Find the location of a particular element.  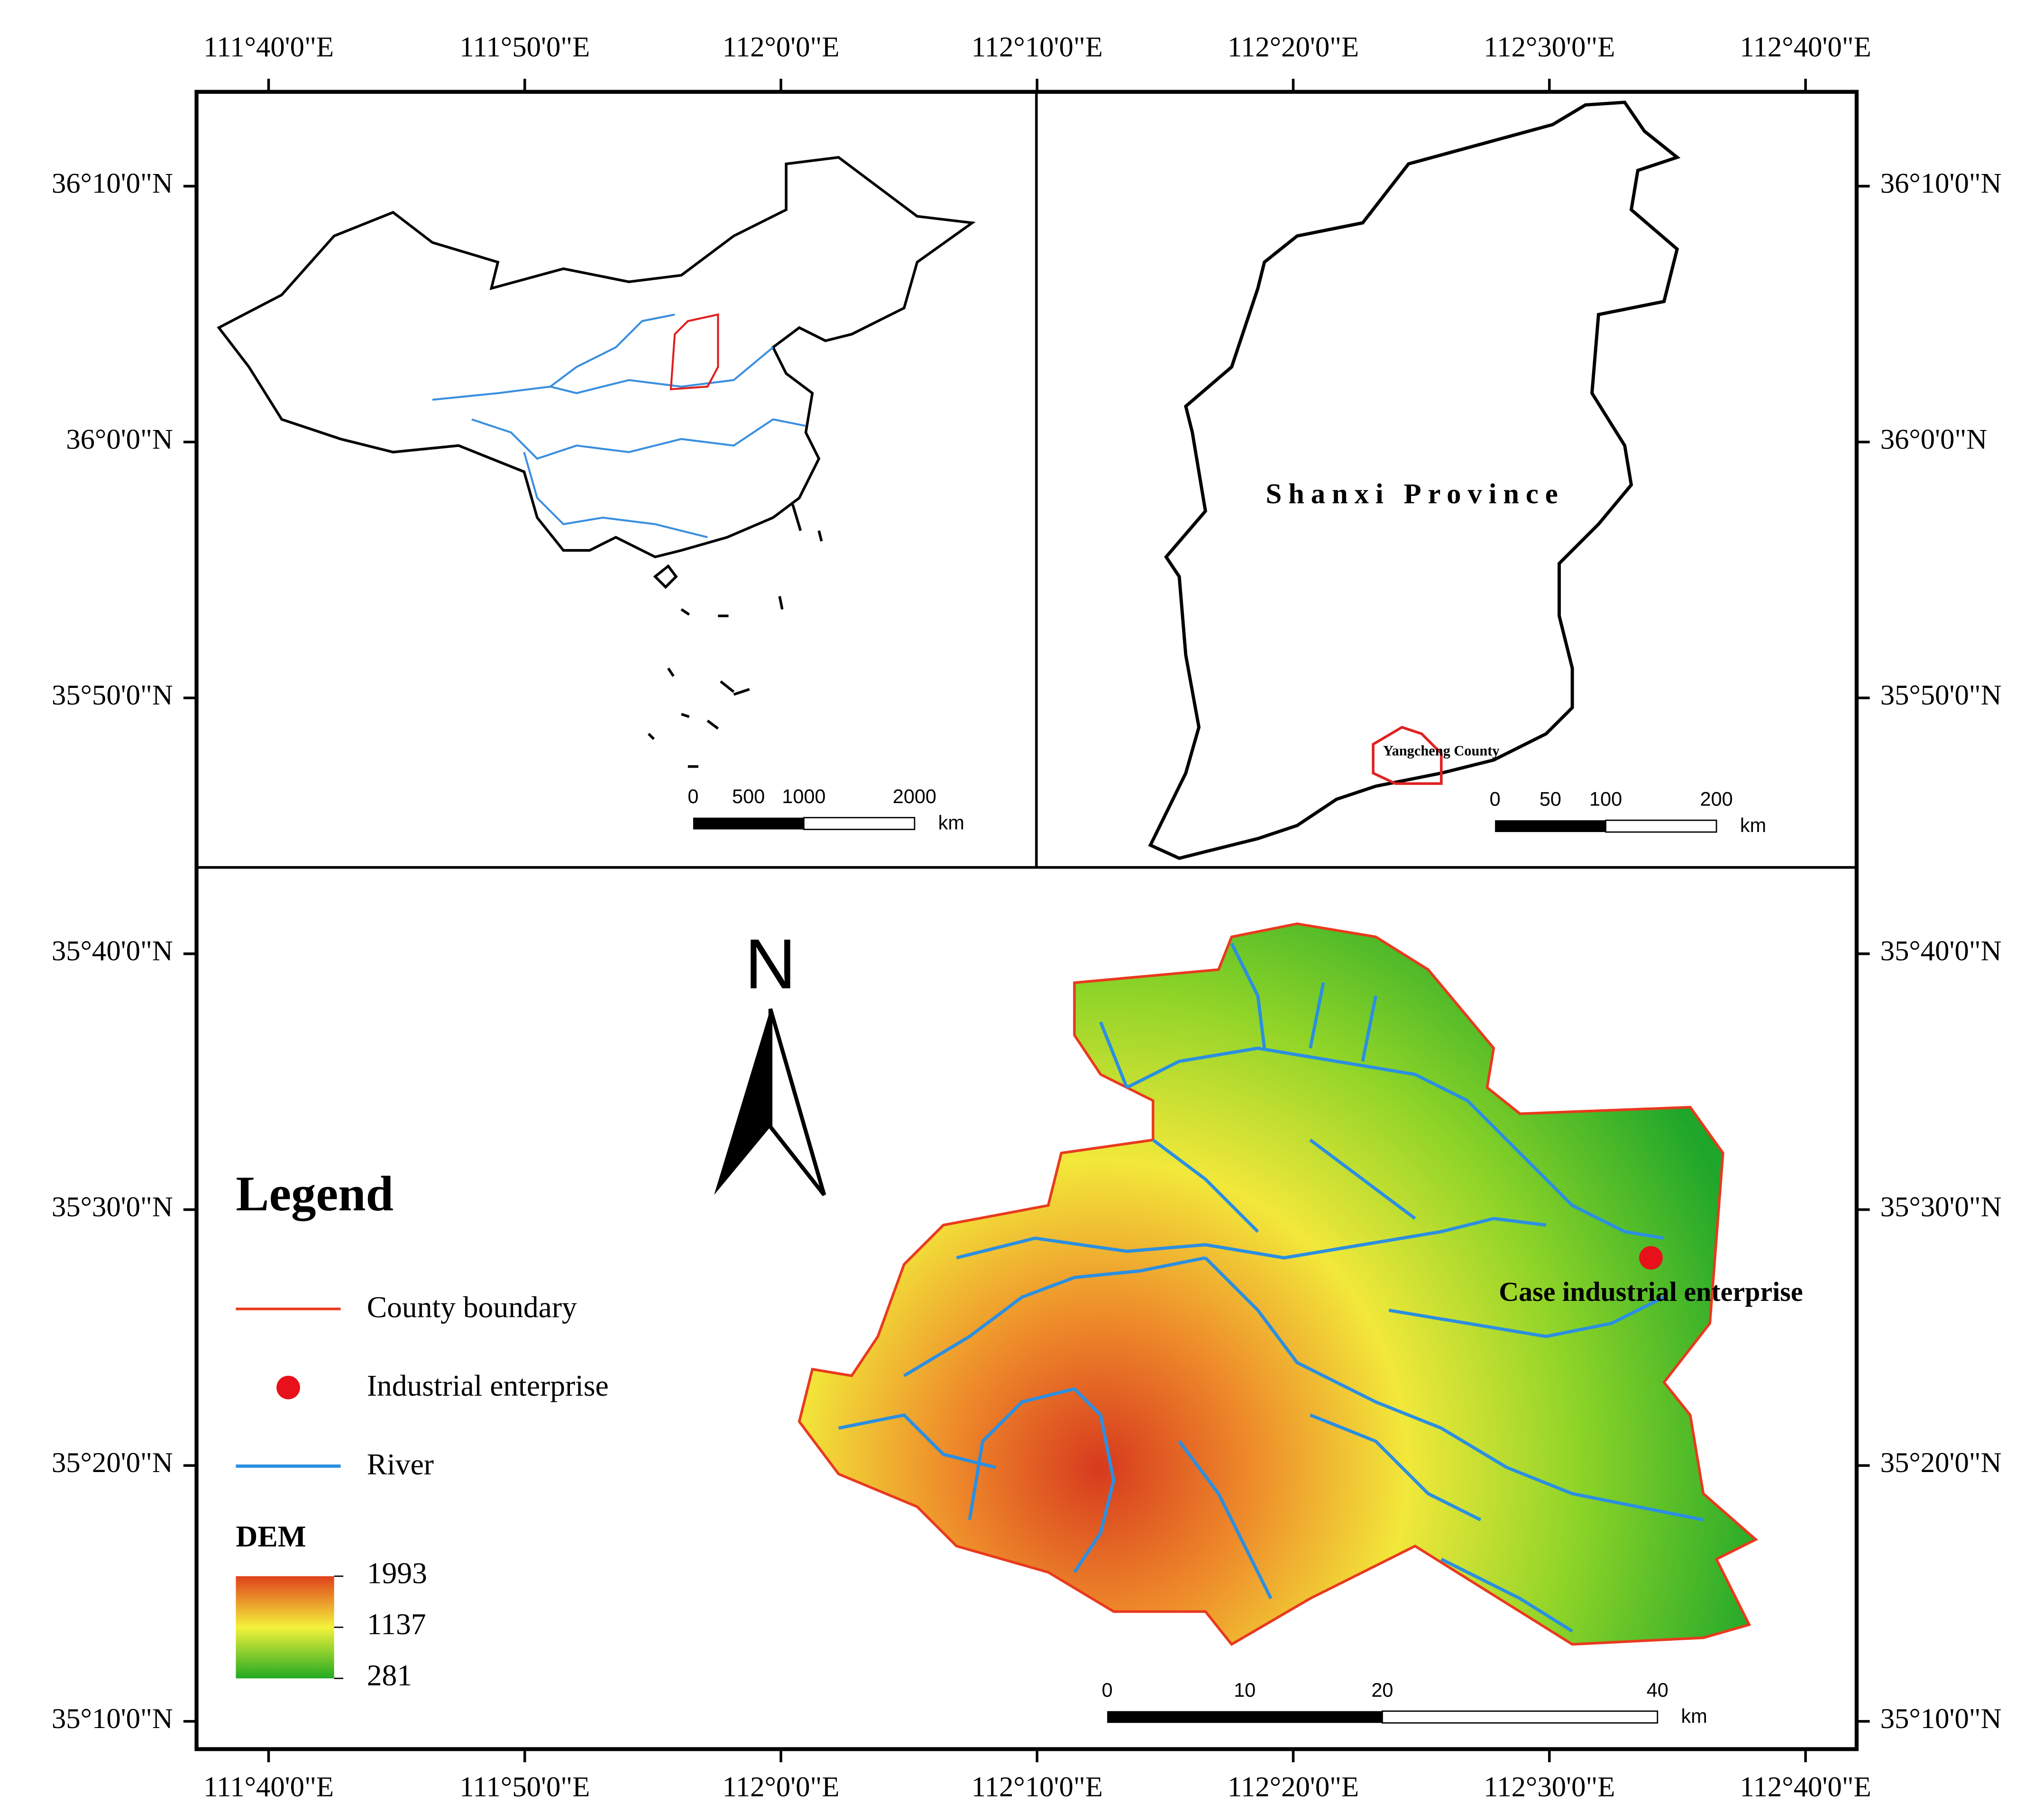

scale-label: 1000 is located at coordinates (803, 796).